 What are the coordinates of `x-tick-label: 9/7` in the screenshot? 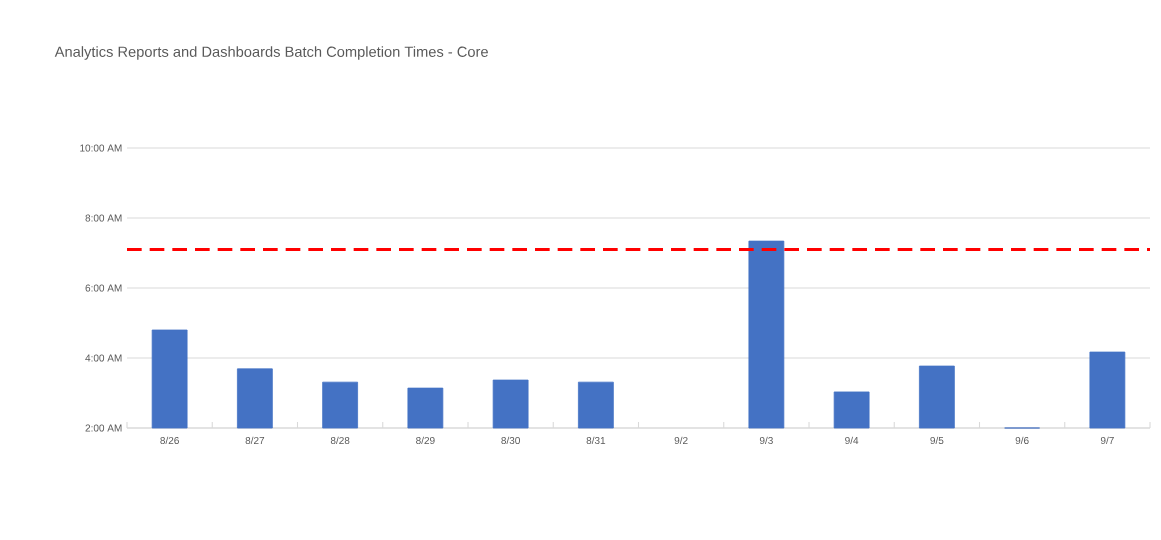 It's located at (1107, 440).